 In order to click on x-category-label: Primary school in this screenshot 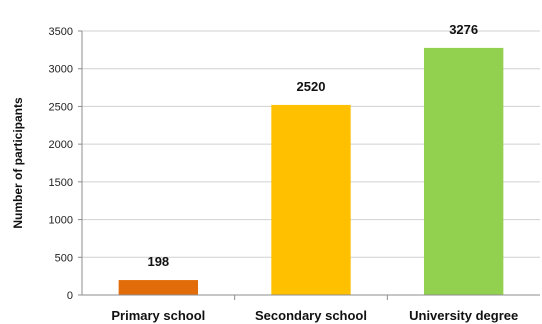, I will do `click(158, 315)`.